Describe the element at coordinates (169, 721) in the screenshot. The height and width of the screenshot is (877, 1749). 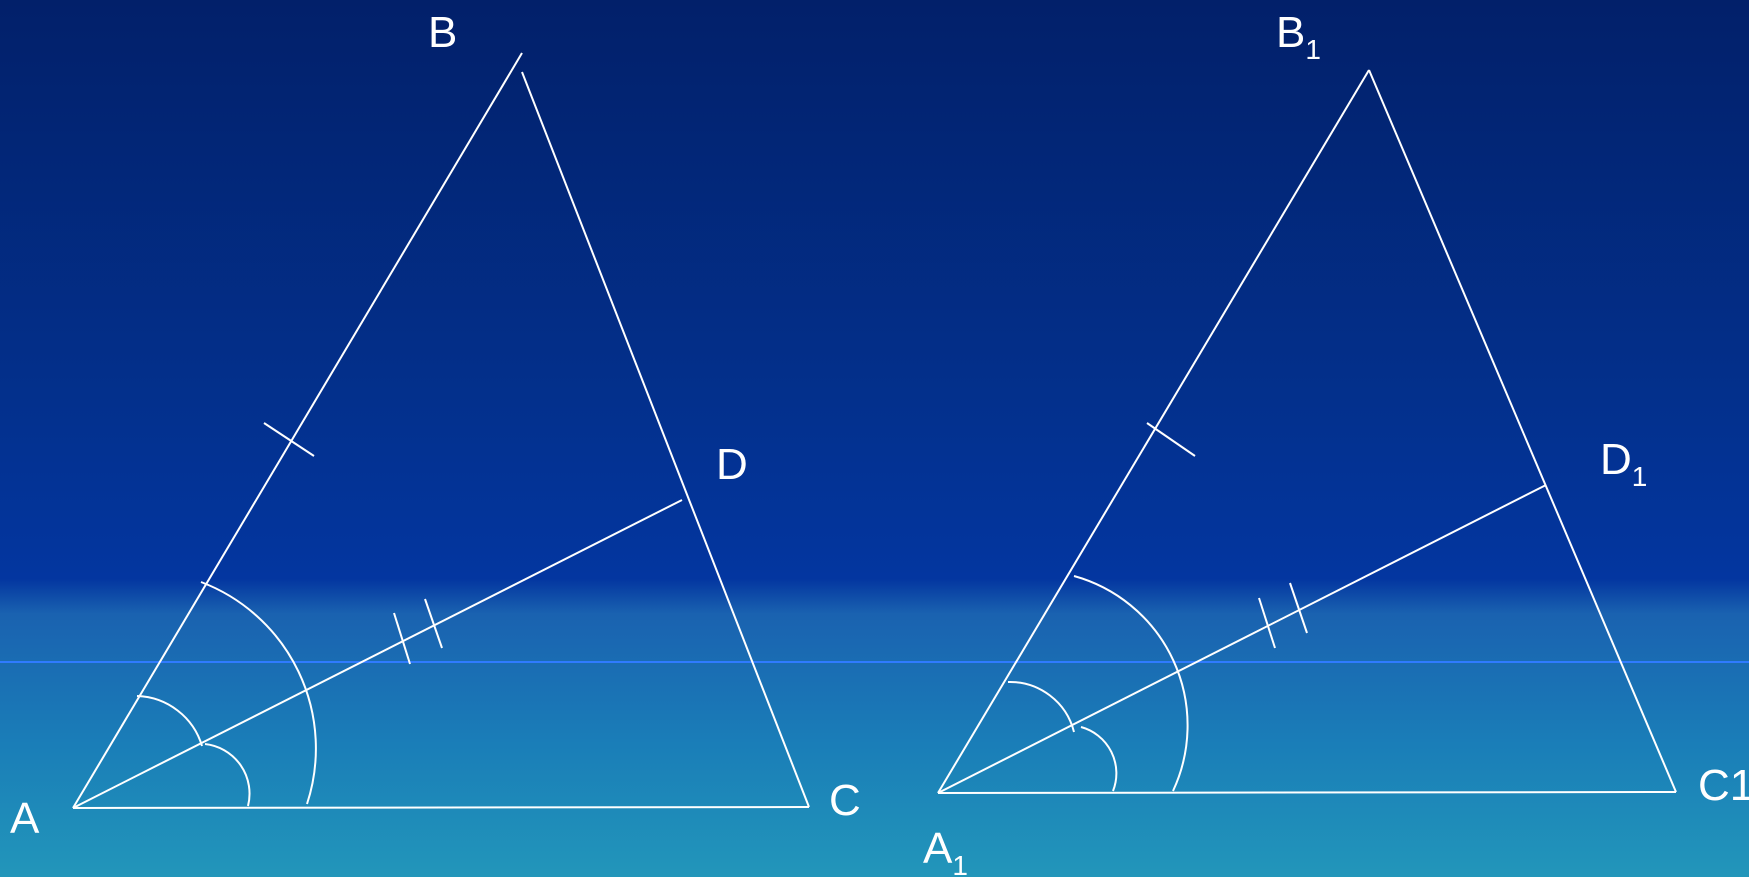
I see `angle-arc-bad-small` at that location.